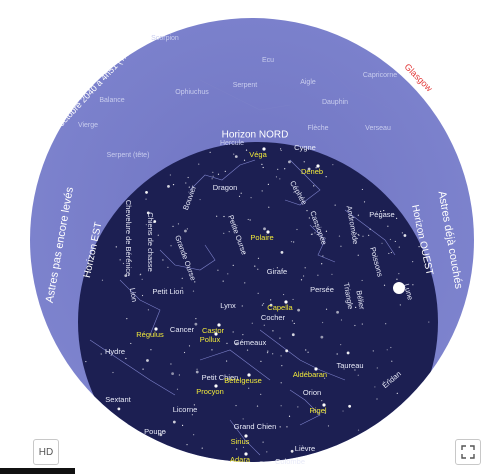 This screenshot has width=500, height=474. What do you see at coordinates (468, 452) in the screenshot?
I see `fullscreen-button` at bounding box center [468, 452].